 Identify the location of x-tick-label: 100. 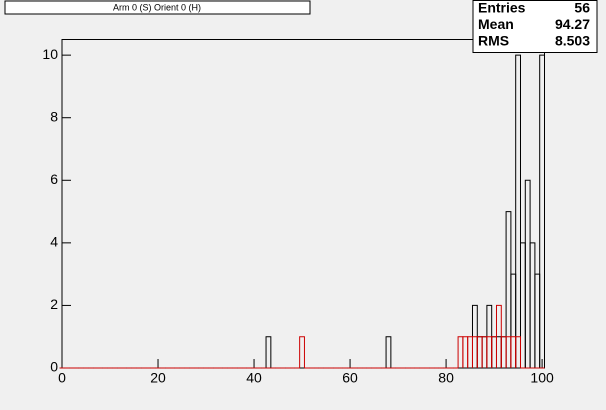
(542, 378).